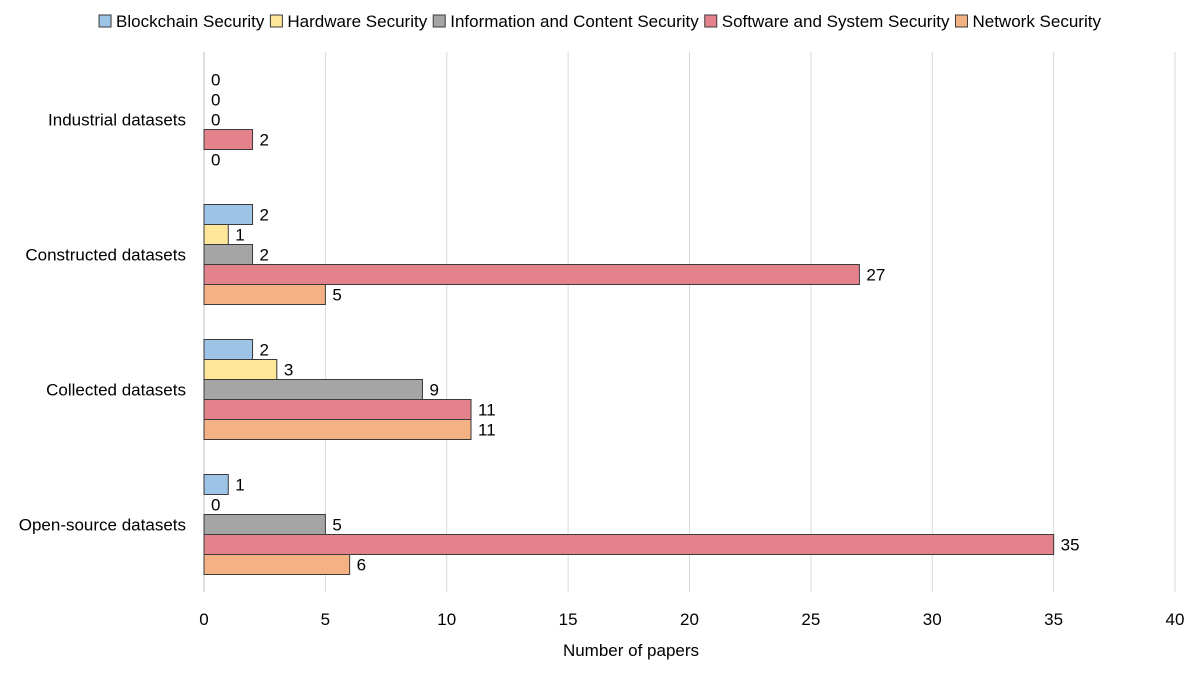 This screenshot has height=675, width=1200. I want to click on legend-item-hardware-security: Hardware Security, so click(348, 21).